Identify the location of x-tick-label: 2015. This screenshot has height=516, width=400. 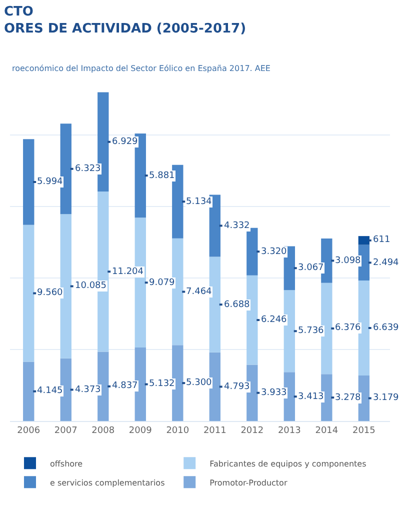
(364, 431).